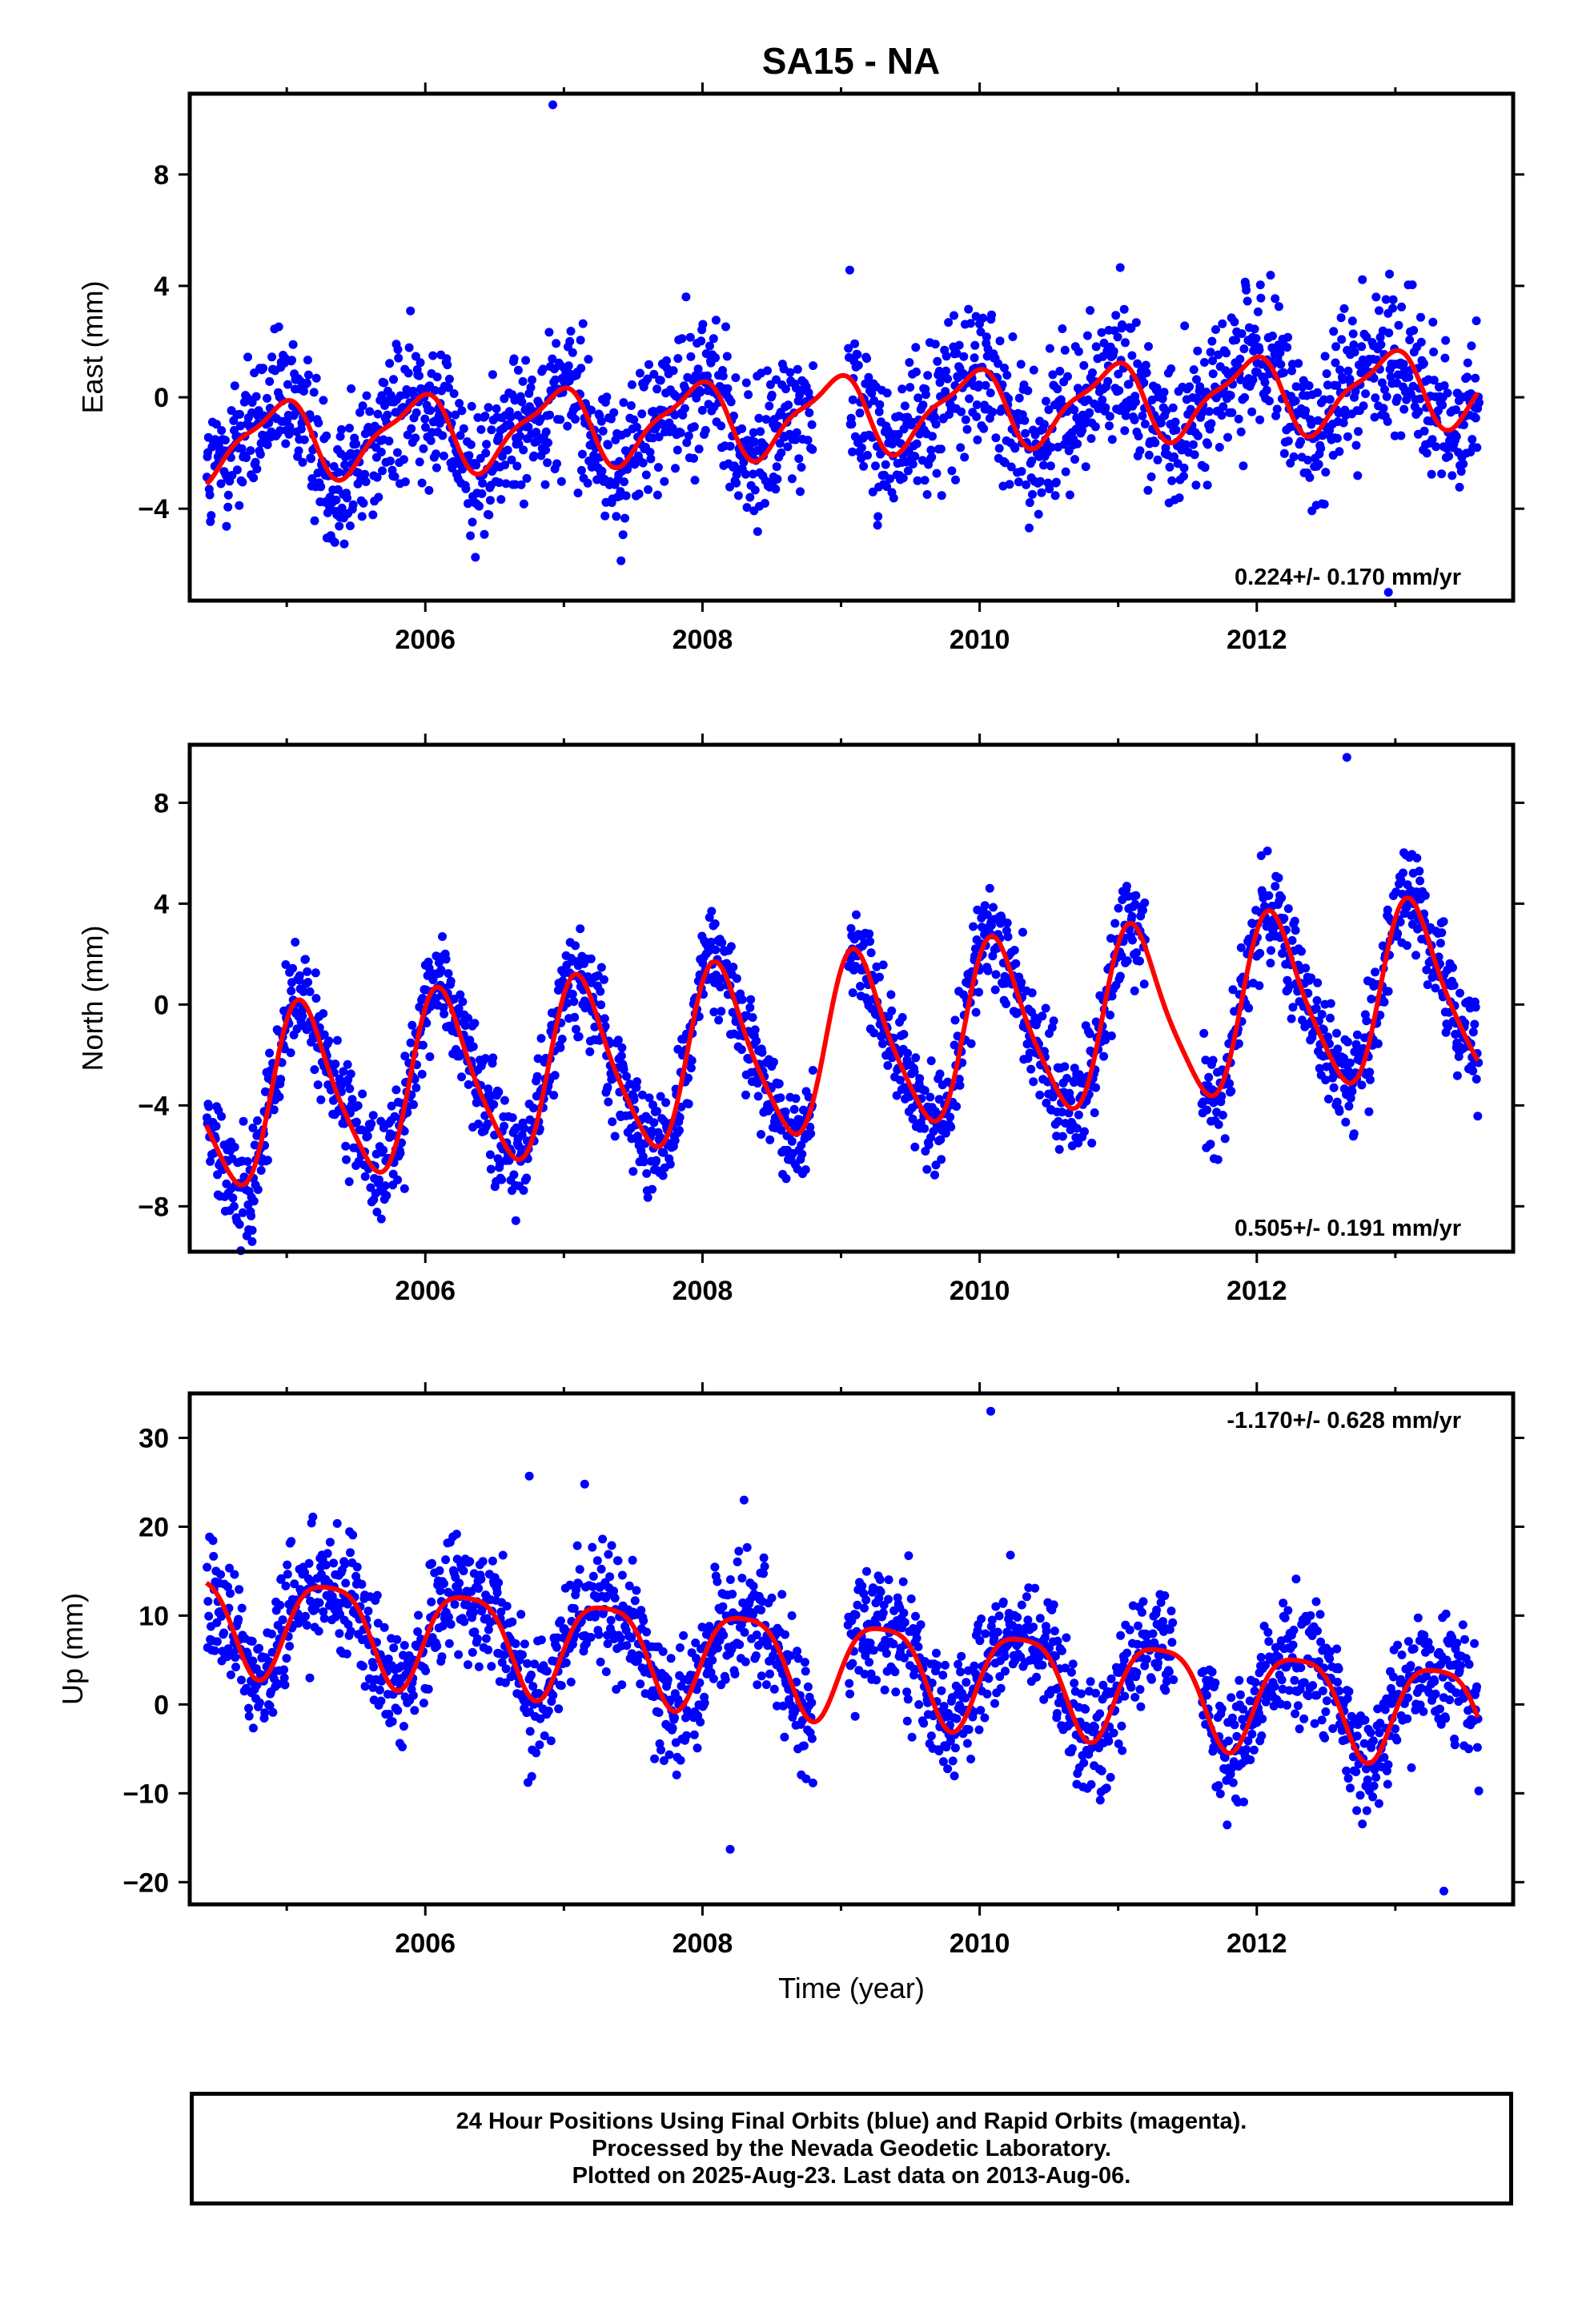 This screenshot has width=1582, height=2324. Describe the element at coordinates (161, 398) in the screenshot. I see `y-tick-label: 0` at that location.